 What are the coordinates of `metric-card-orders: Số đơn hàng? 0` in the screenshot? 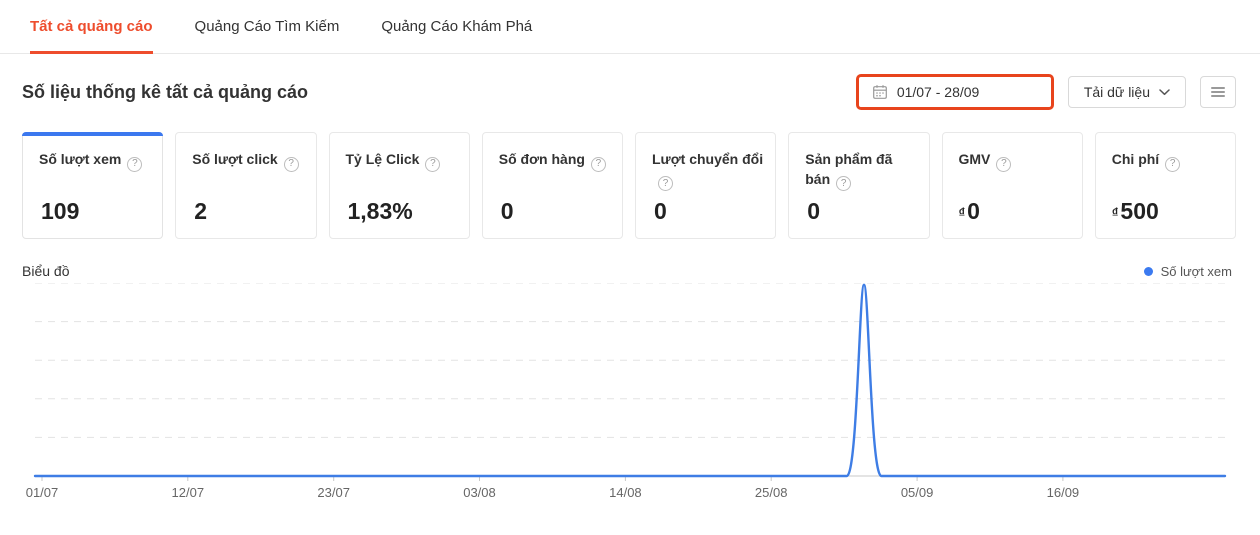 It's located at (552, 185).